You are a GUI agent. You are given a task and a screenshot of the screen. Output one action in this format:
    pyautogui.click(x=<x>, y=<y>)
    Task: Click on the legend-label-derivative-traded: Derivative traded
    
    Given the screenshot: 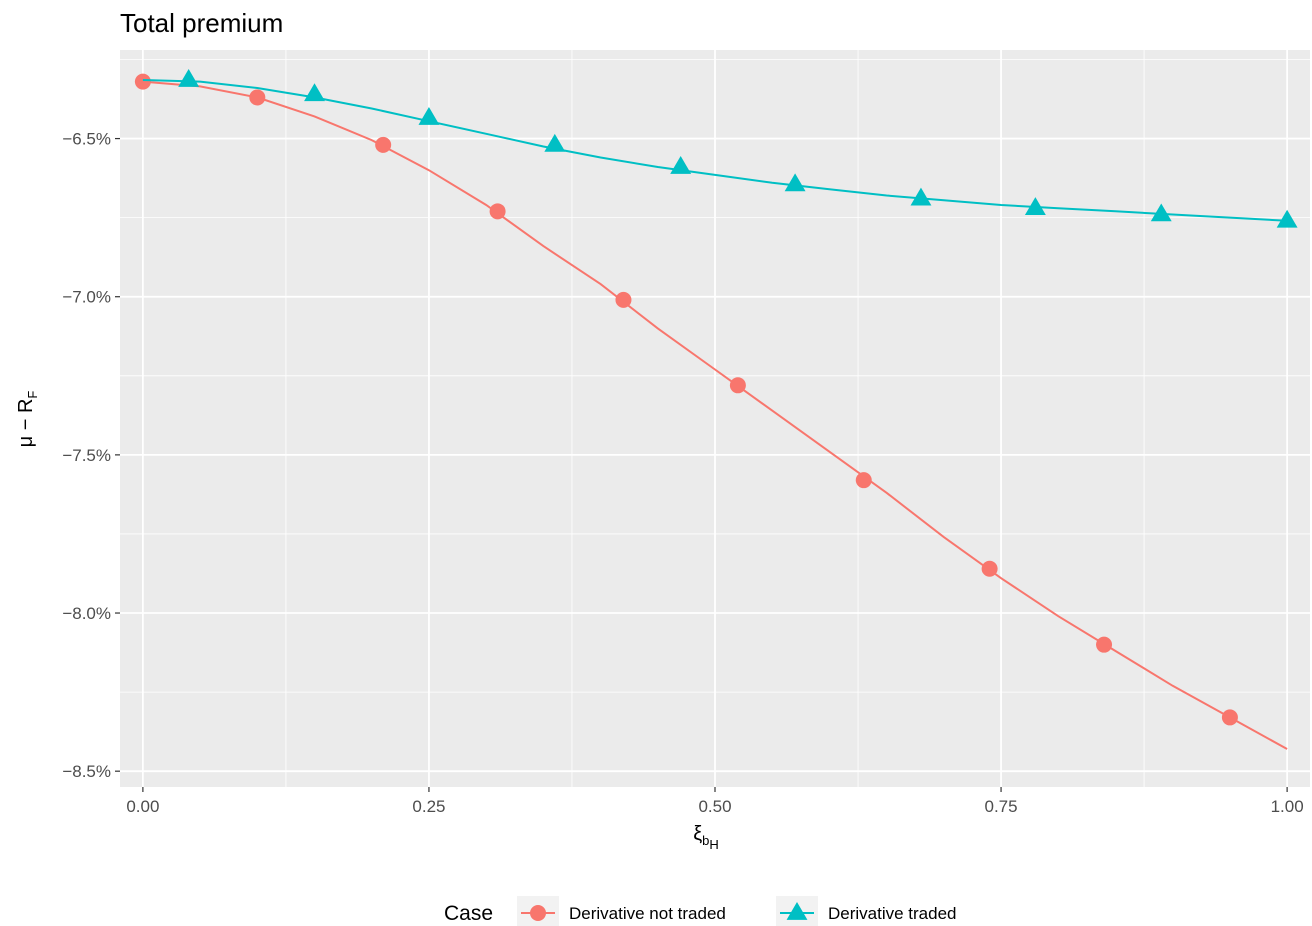 What is the action you would take?
    pyautogui.click(x=892, y=913)
    